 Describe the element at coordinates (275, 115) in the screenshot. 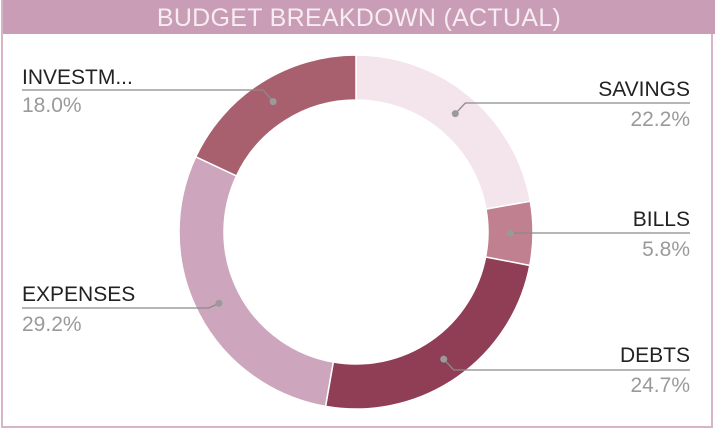

I see `donut-slice-investm` at that location.